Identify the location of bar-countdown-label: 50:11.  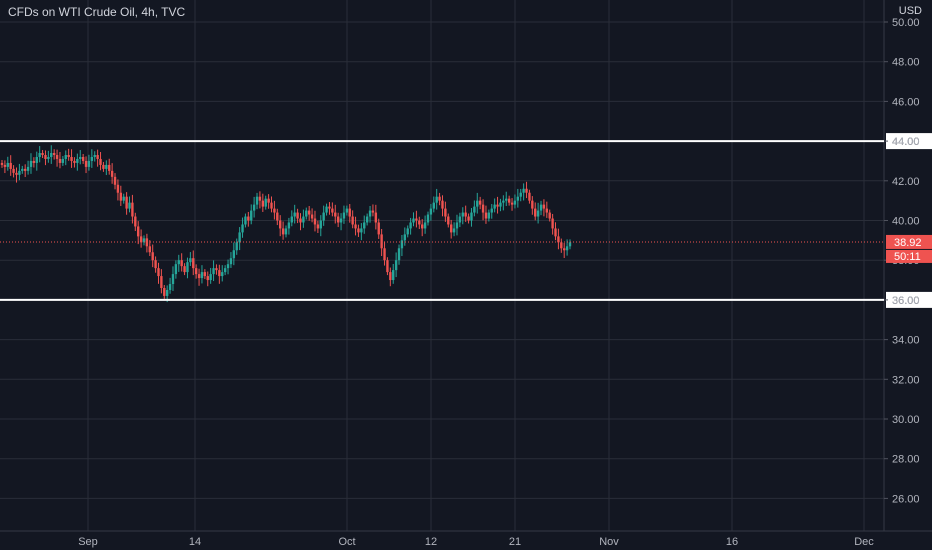
(907, 257).